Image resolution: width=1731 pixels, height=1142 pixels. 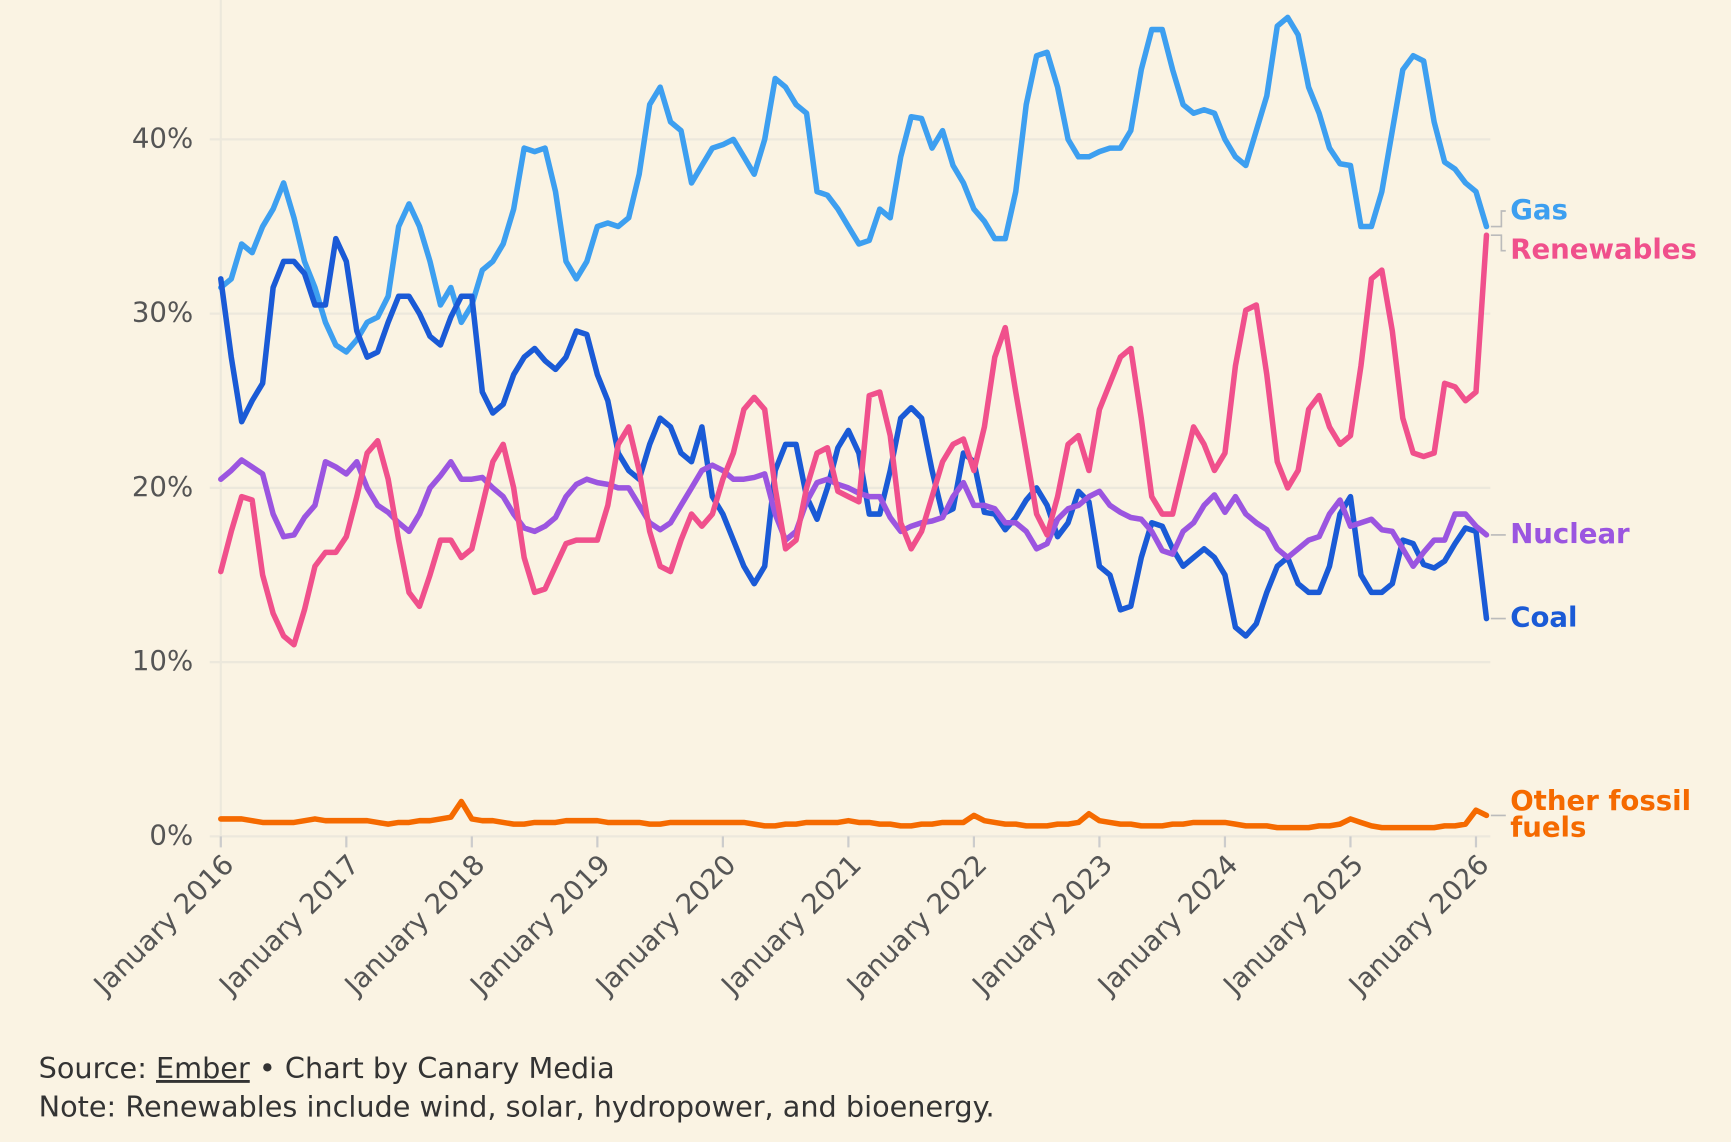 I want to click on y-tick-label: 20%, so click(x=162, y=486).